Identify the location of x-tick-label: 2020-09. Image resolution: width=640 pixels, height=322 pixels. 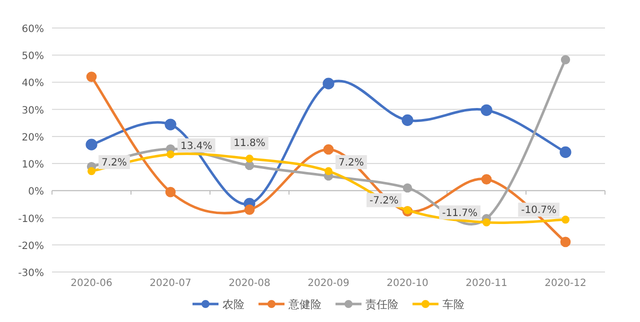
(329, 283).